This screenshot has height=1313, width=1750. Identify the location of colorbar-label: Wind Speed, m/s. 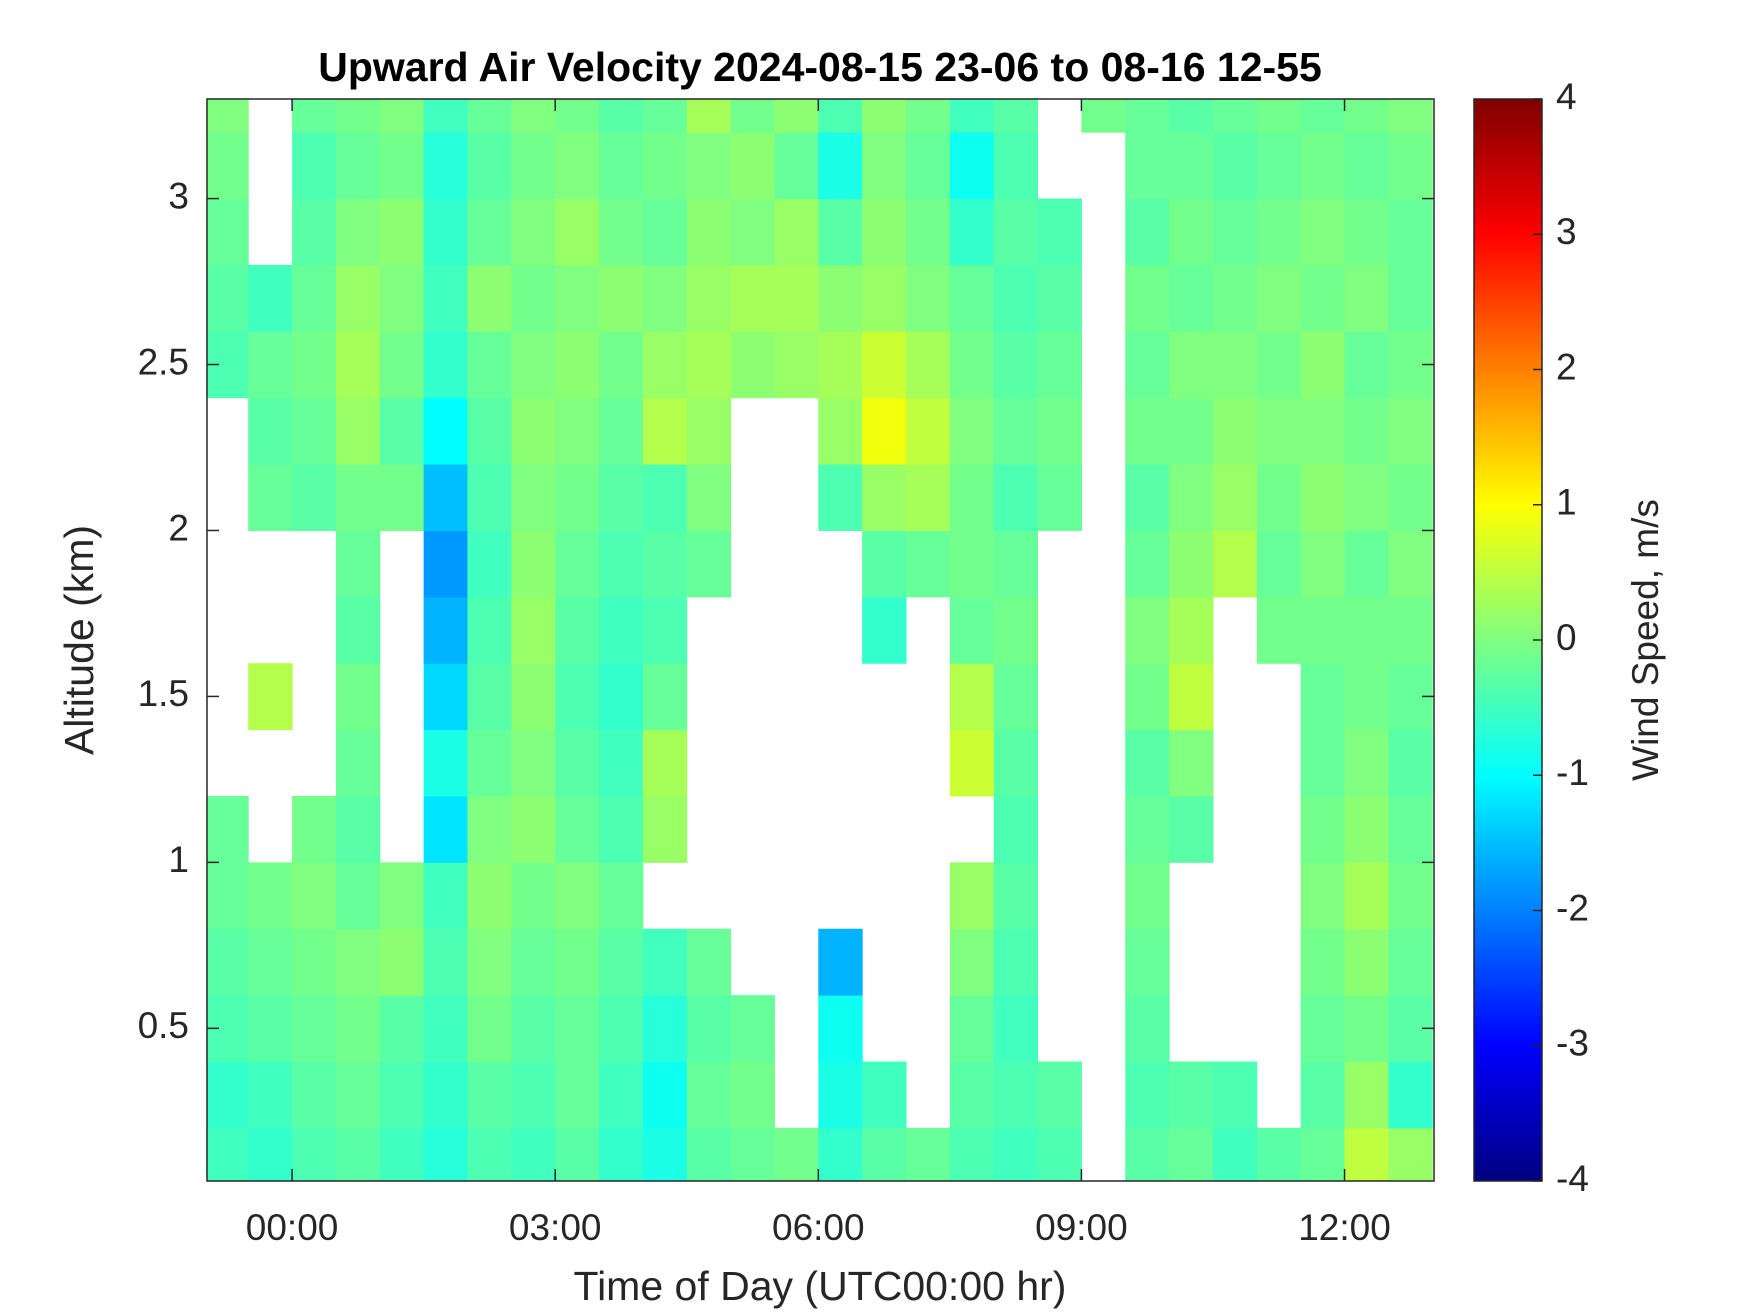
(1645, 640).